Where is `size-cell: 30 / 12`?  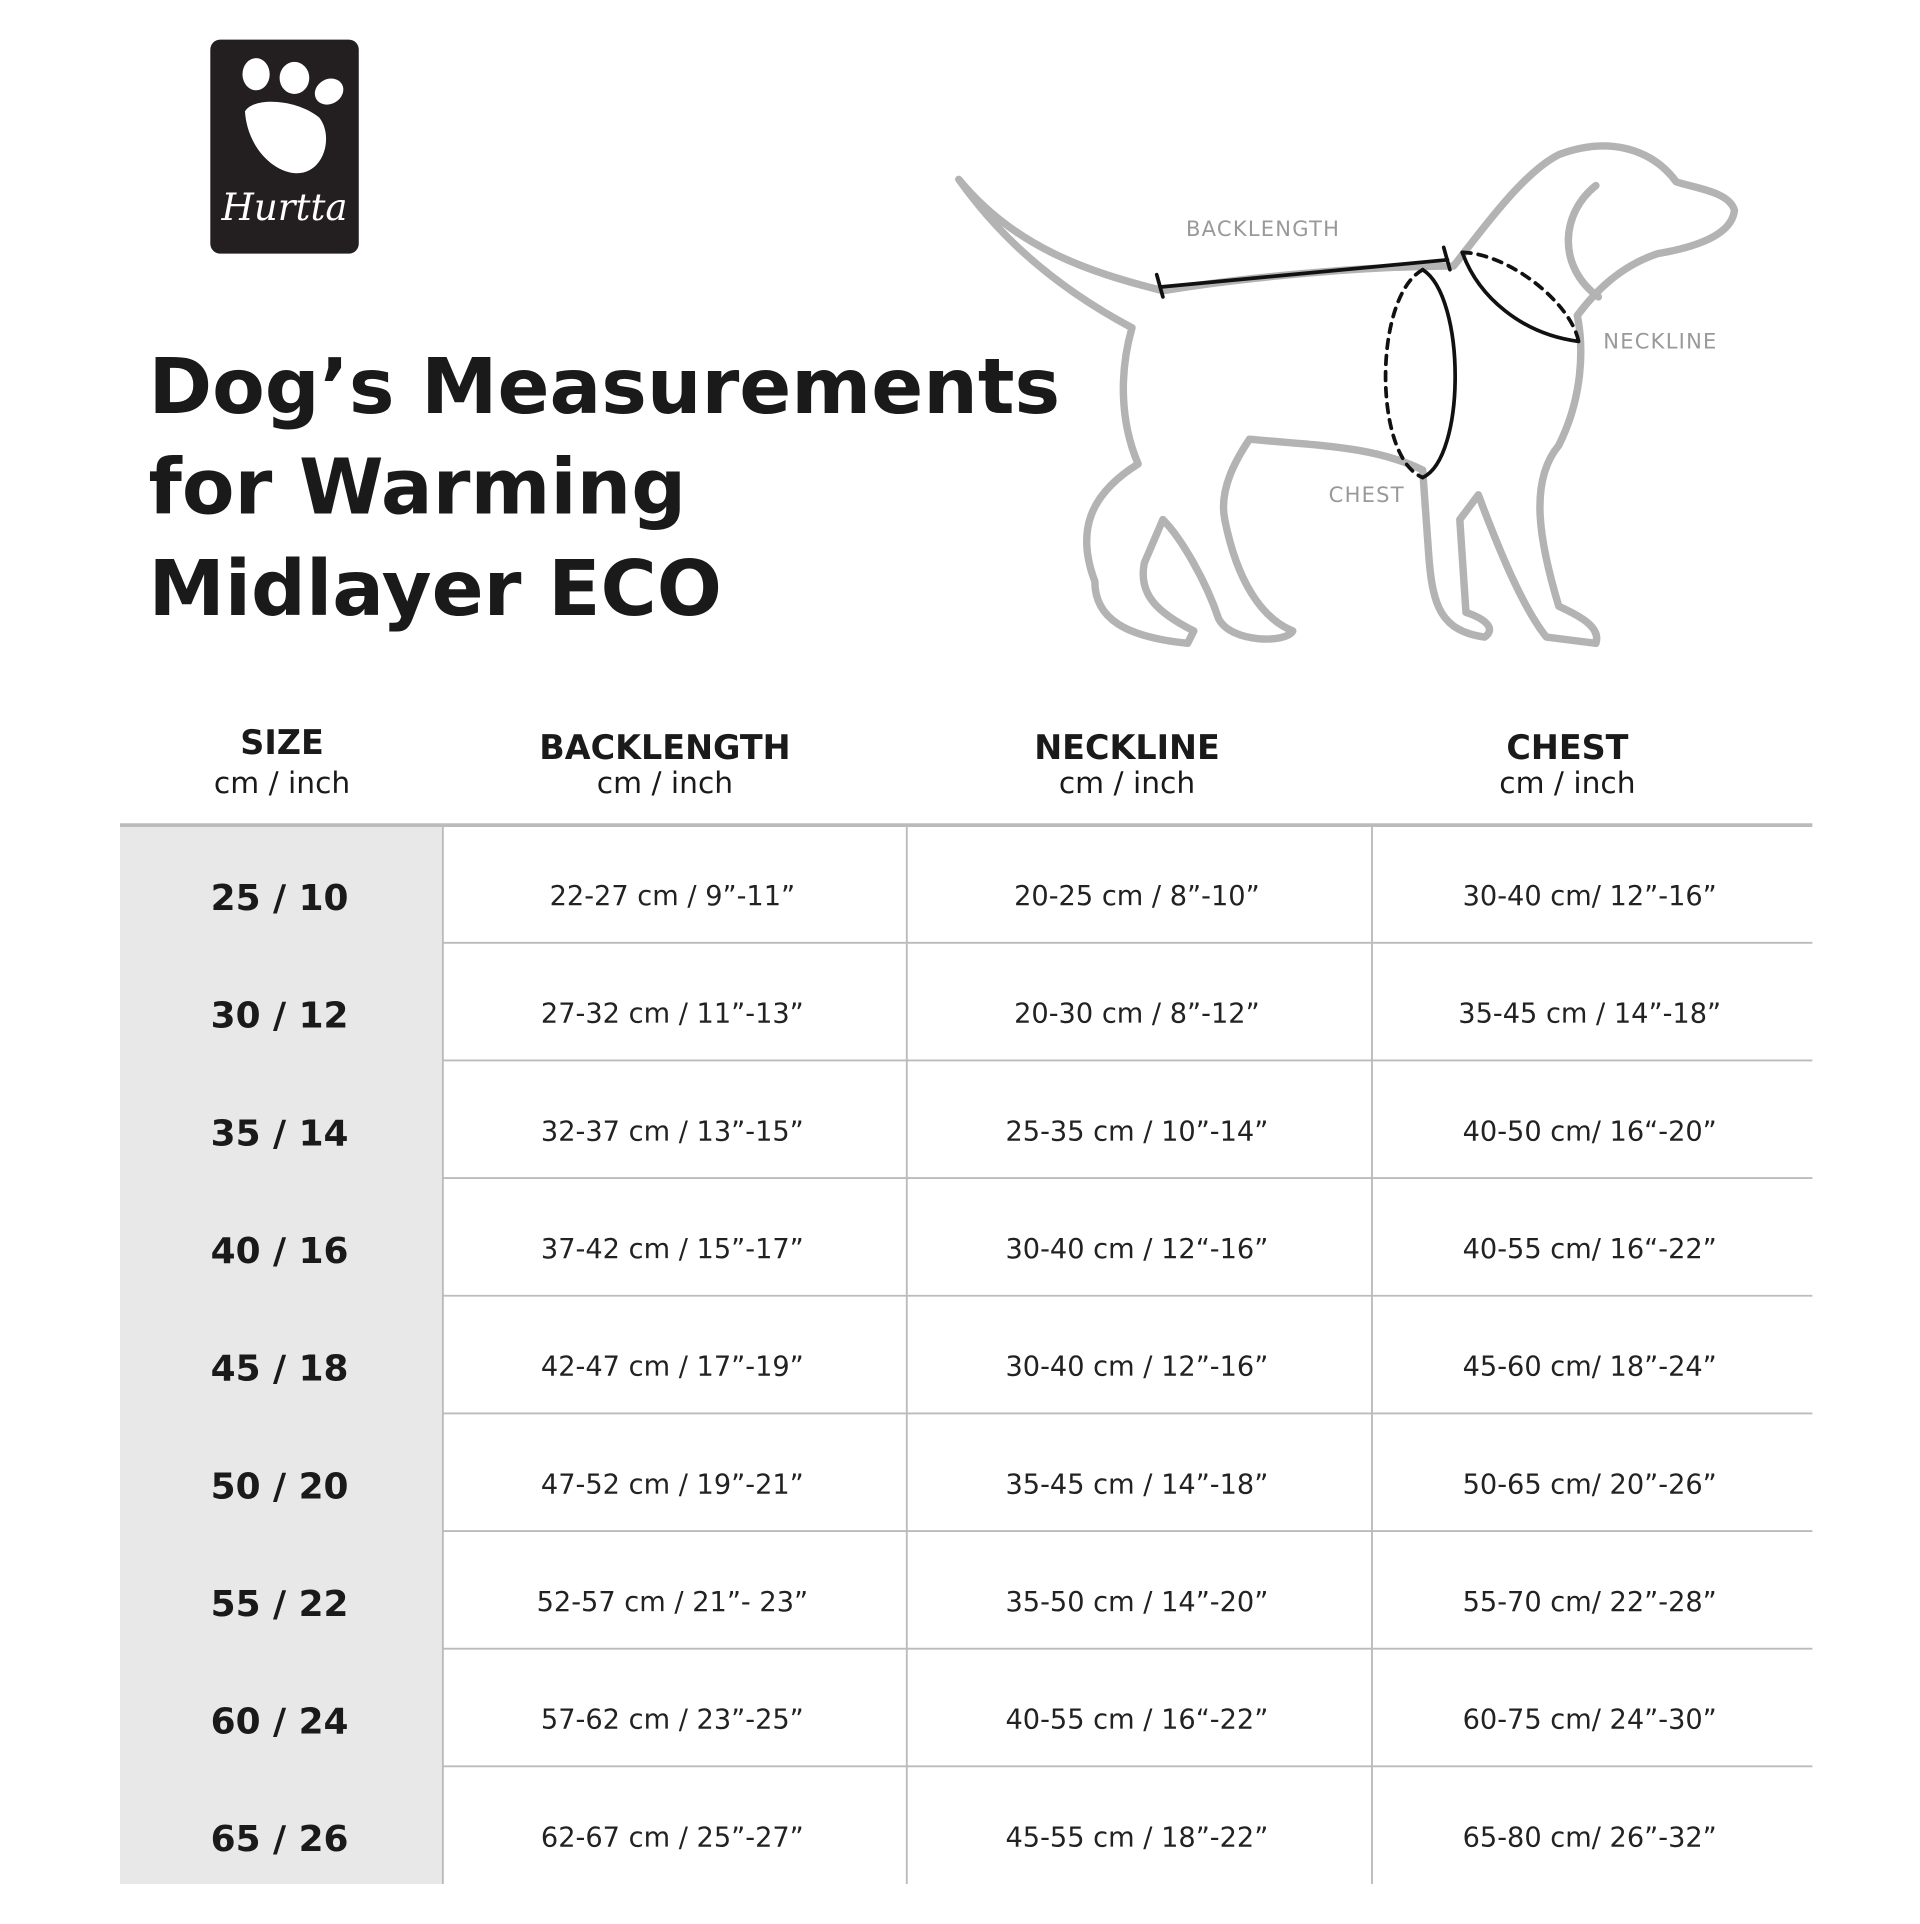
size-cell: 30 / 12 is located at coordinates (280, 1016).